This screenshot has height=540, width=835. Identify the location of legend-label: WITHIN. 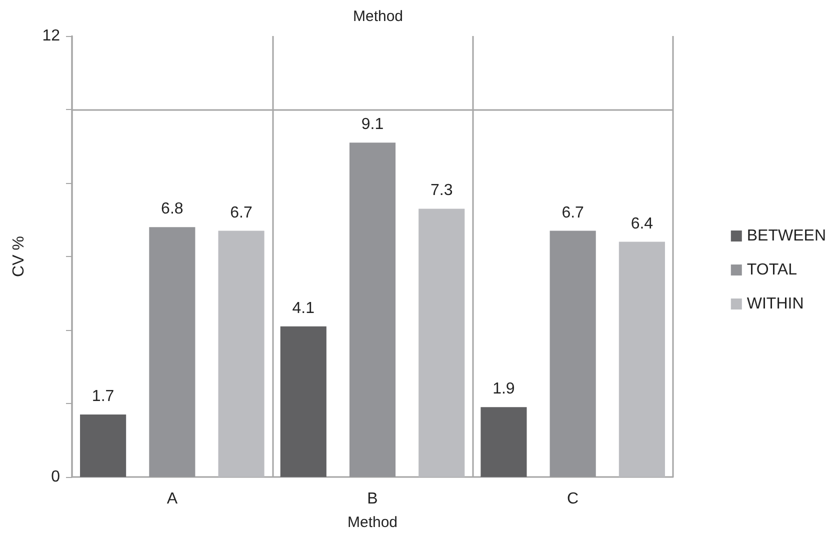
(775, 304).